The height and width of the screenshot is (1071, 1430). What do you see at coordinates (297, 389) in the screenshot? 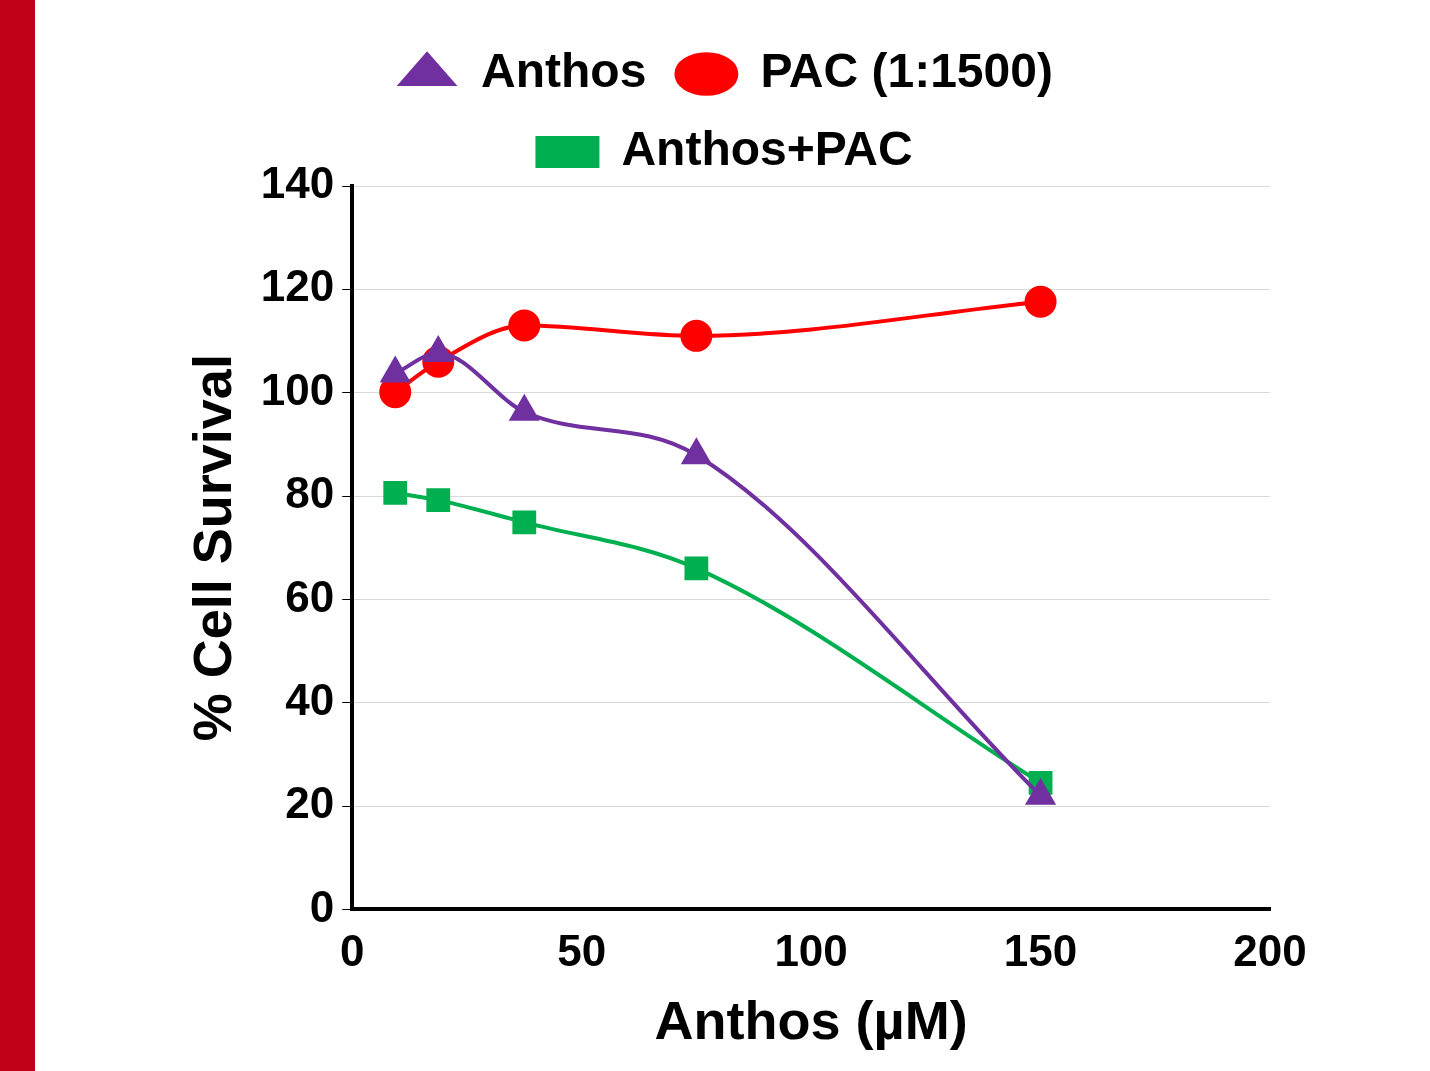
I see `y-tick-label: 100` at bounding box center [297, 389].